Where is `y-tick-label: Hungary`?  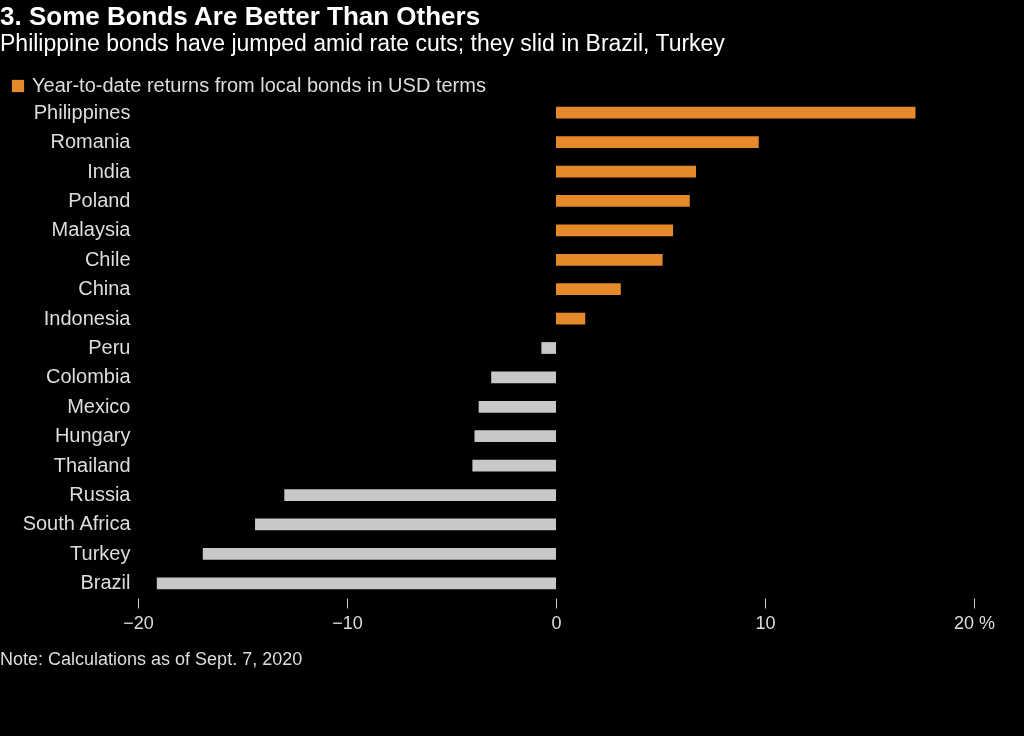 y-tick-label: Hungary is located at coordinates (92, 435).